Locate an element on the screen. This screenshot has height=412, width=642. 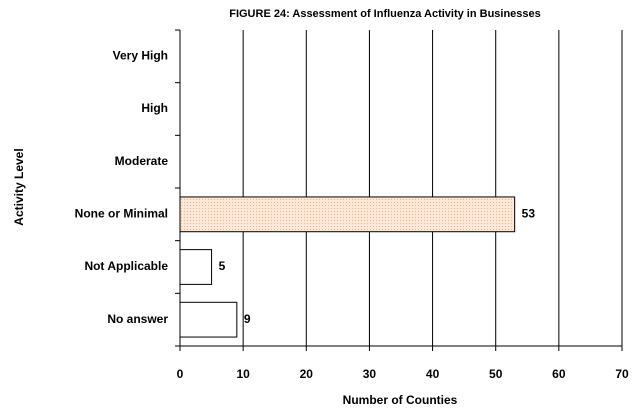
x-axis-label: Number of Counties is located at coordinates (400, 400).